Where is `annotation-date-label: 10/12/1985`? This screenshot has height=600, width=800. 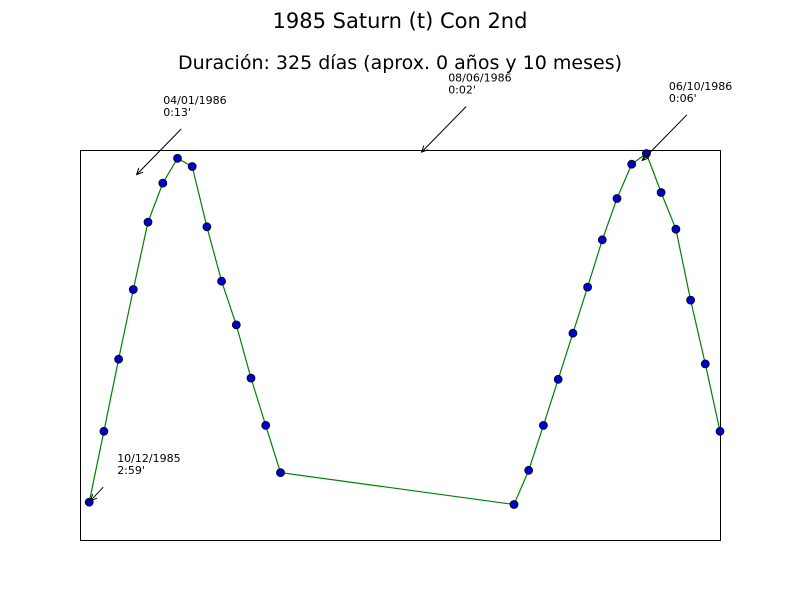 annotation-date-label: 10/12/1985 is located at coordinates (148, 458).